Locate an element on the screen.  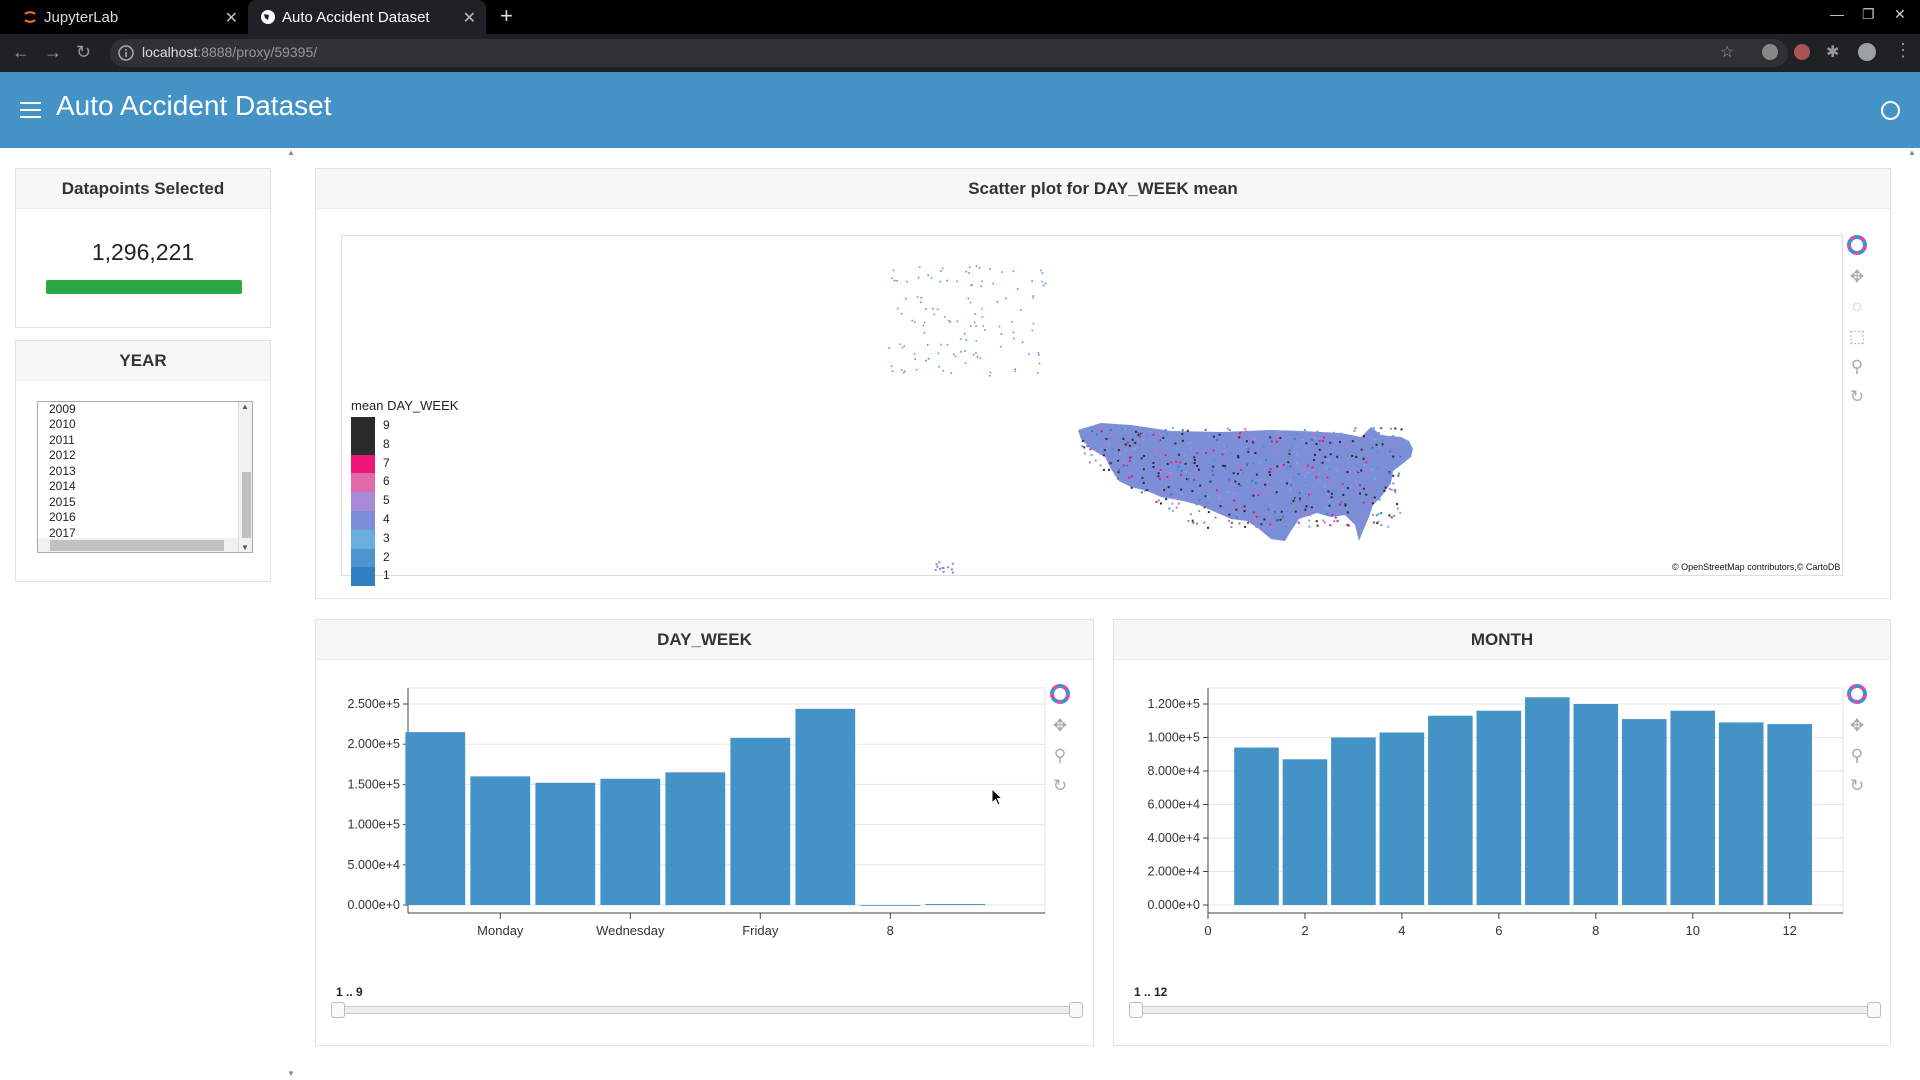
month-range-slider is located at coordinates (1505, 1010).